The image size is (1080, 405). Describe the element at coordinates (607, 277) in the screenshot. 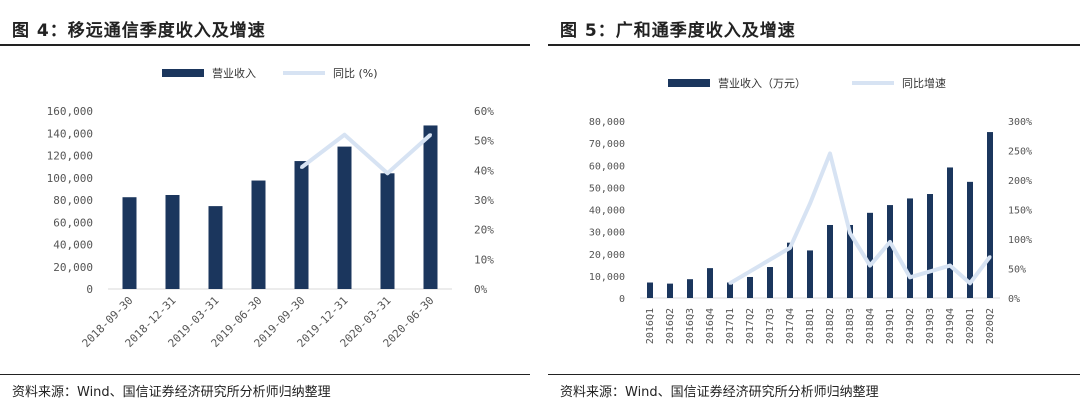

I see `y-left-tick-label: 10,000` at that location.